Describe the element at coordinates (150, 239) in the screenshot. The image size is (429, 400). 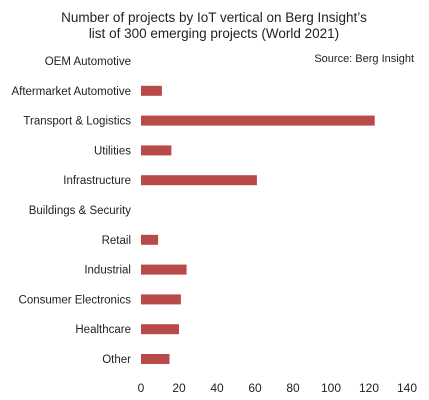
I see `bar-retail` at that location.